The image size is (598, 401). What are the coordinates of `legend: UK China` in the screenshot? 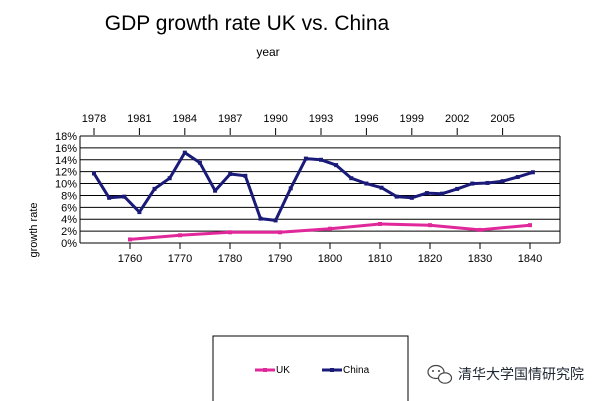 It's located at (310, 368).